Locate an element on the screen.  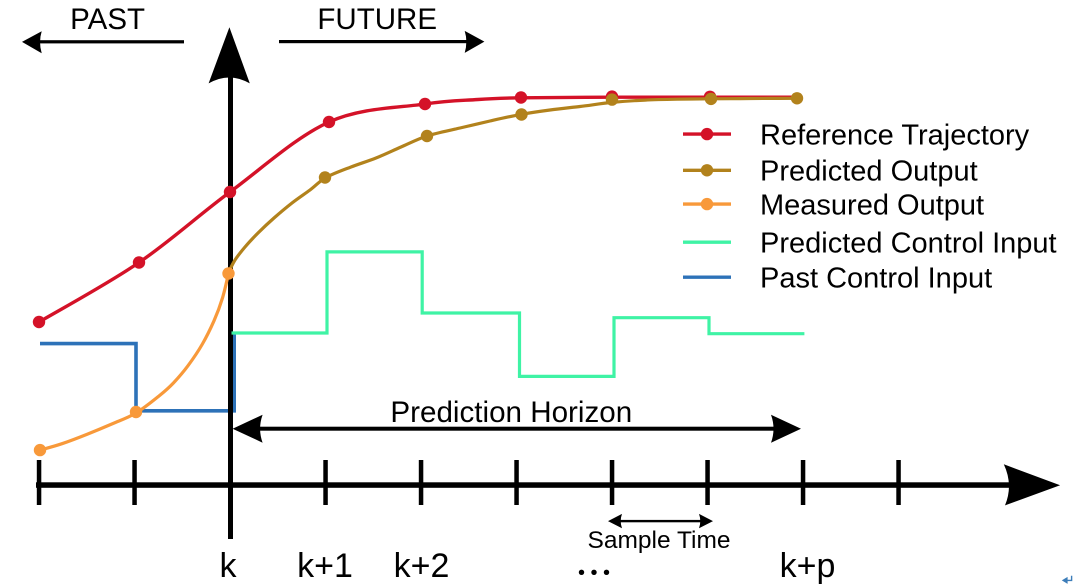
svg-text: Predicted Output is located at coordinates (869, 171).